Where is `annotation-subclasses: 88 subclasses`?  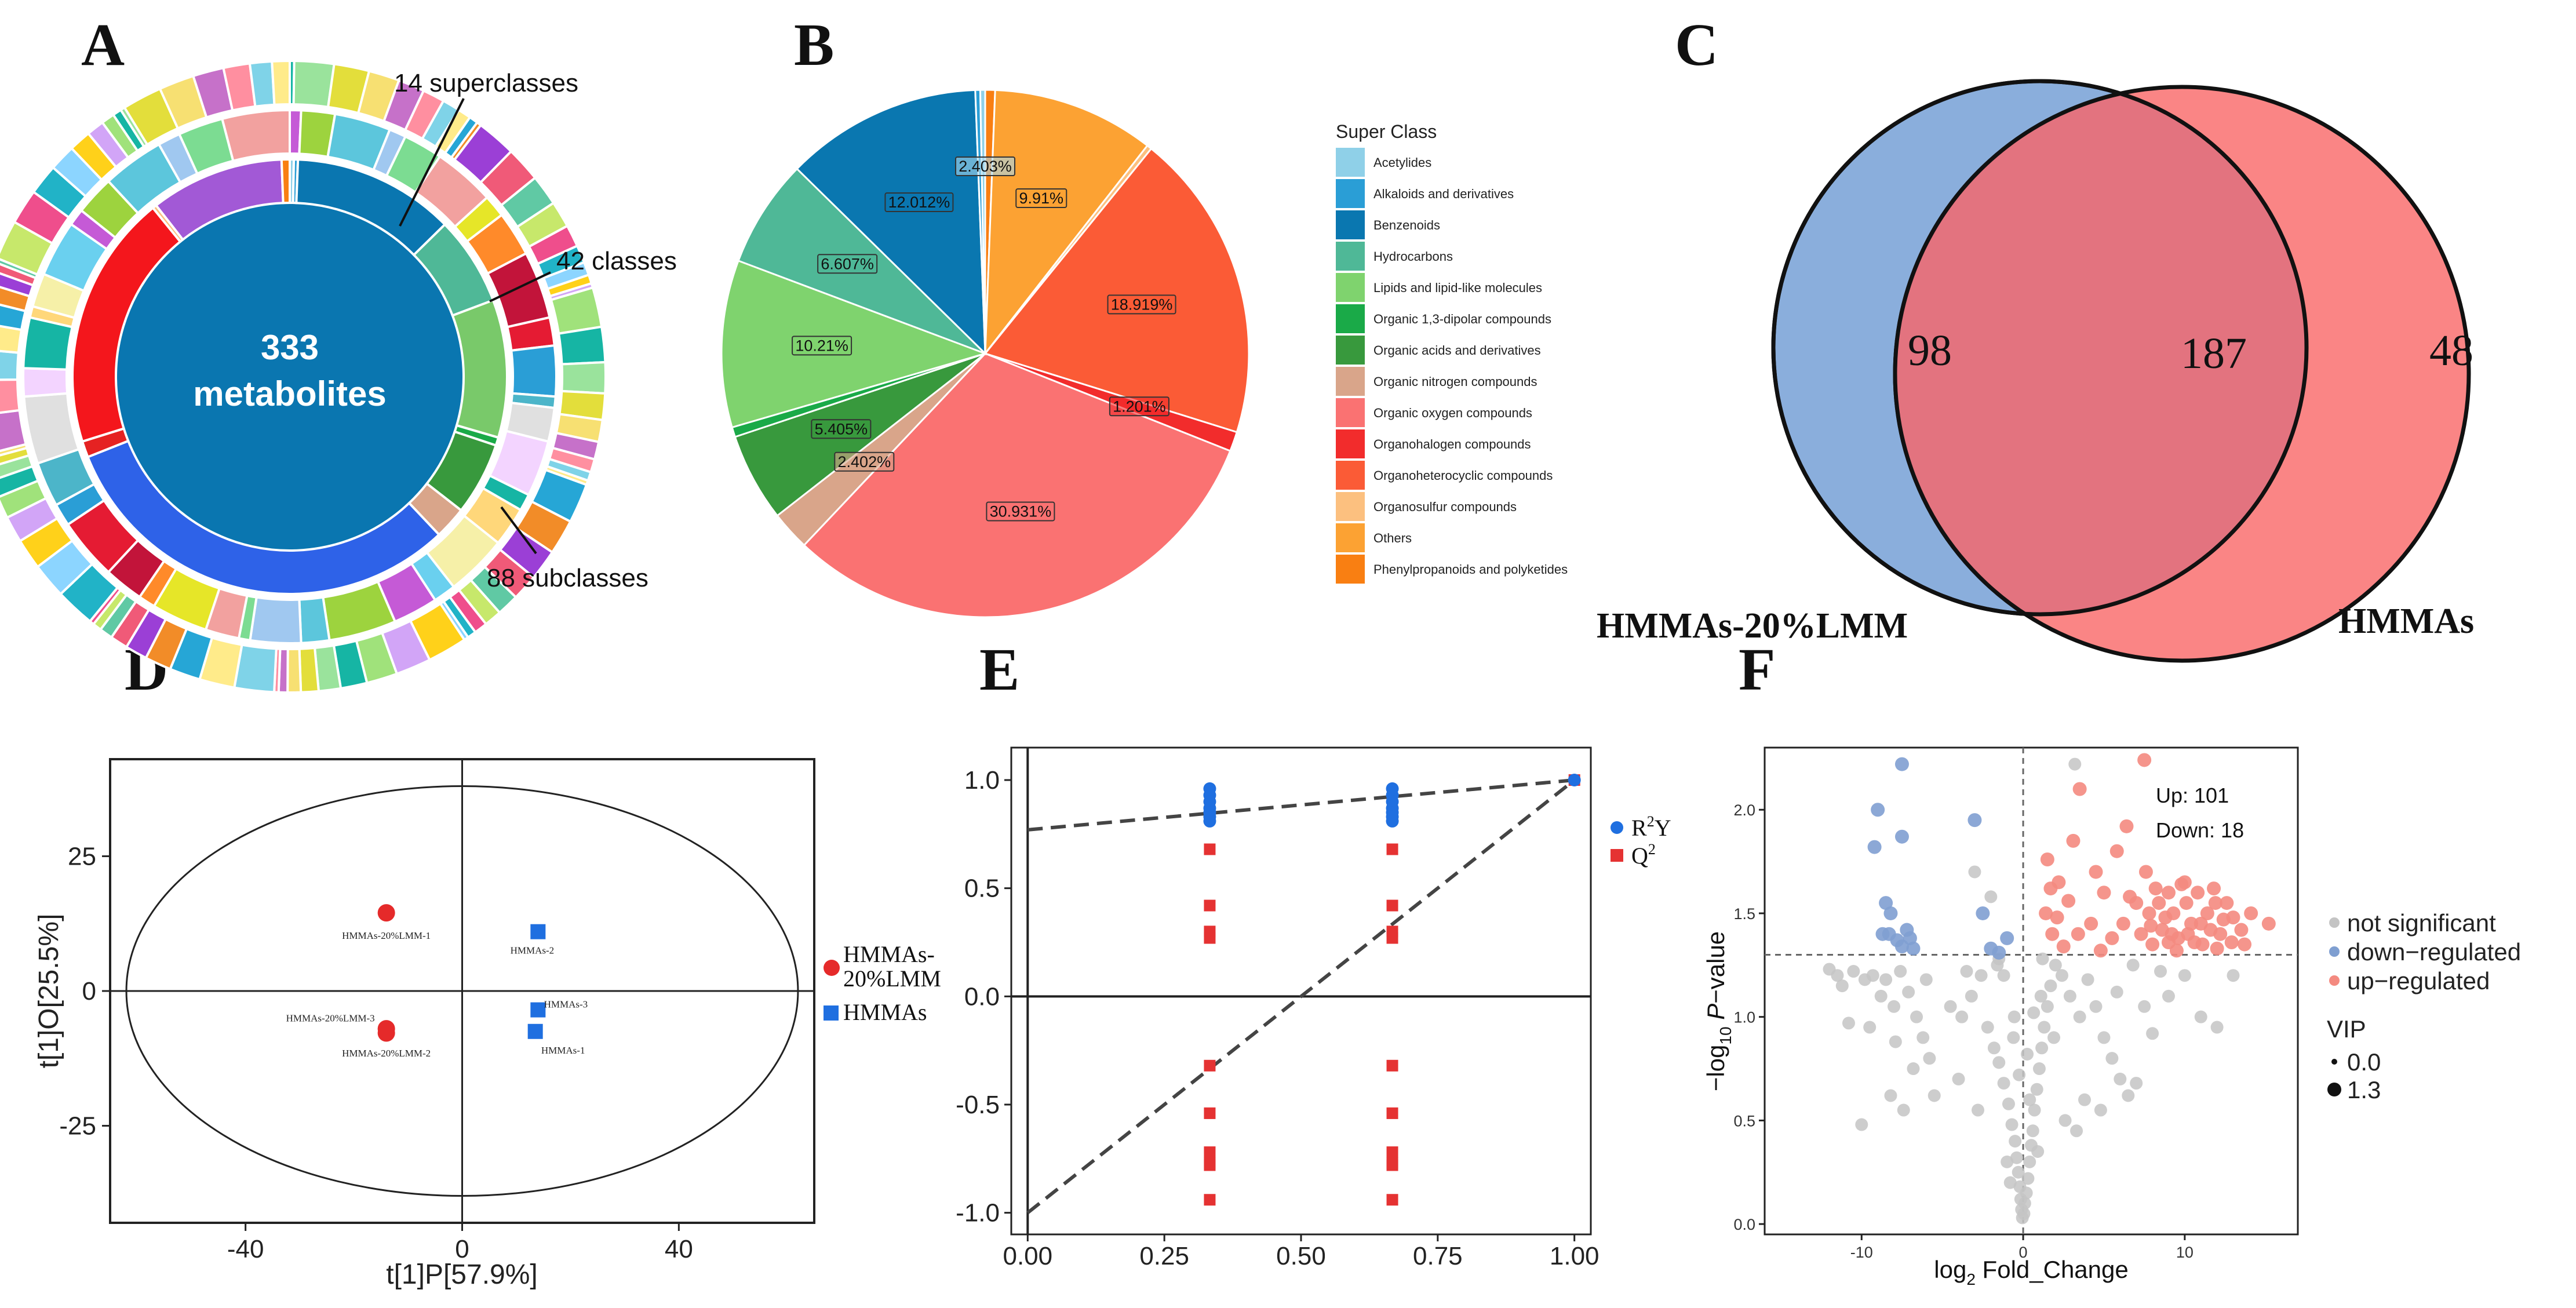
annotation-subclasses: 88 subclasses is located at coordinates (567, 578).